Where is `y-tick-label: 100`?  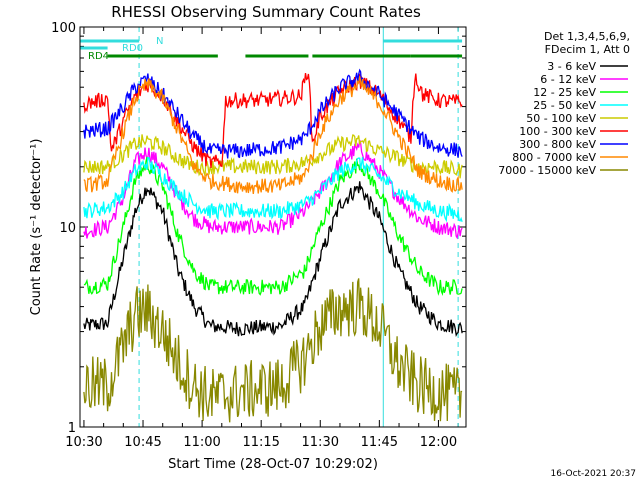 y-tick-label: 100 is located at coordinates (63, 28).